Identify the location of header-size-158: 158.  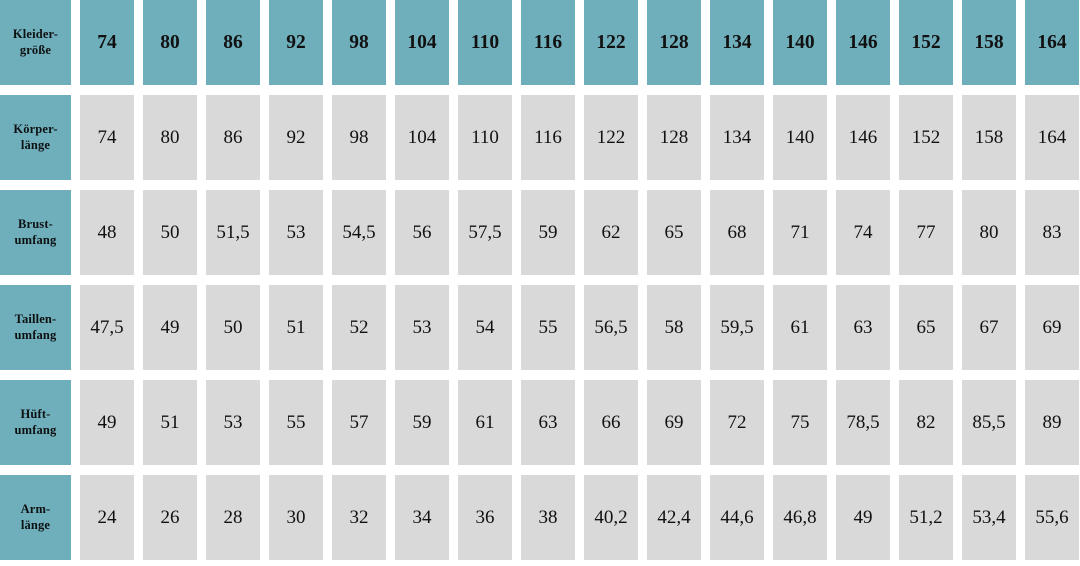
(989, 42).